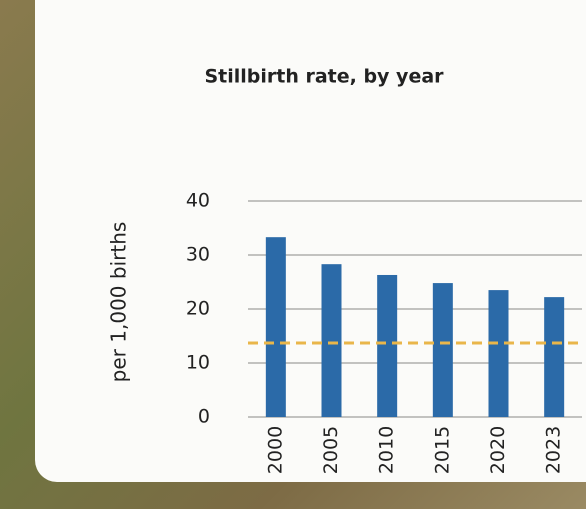  Describe the element at coordinates (204, 417) in the screenshot. I see `y-tick-label: 0` at that location.